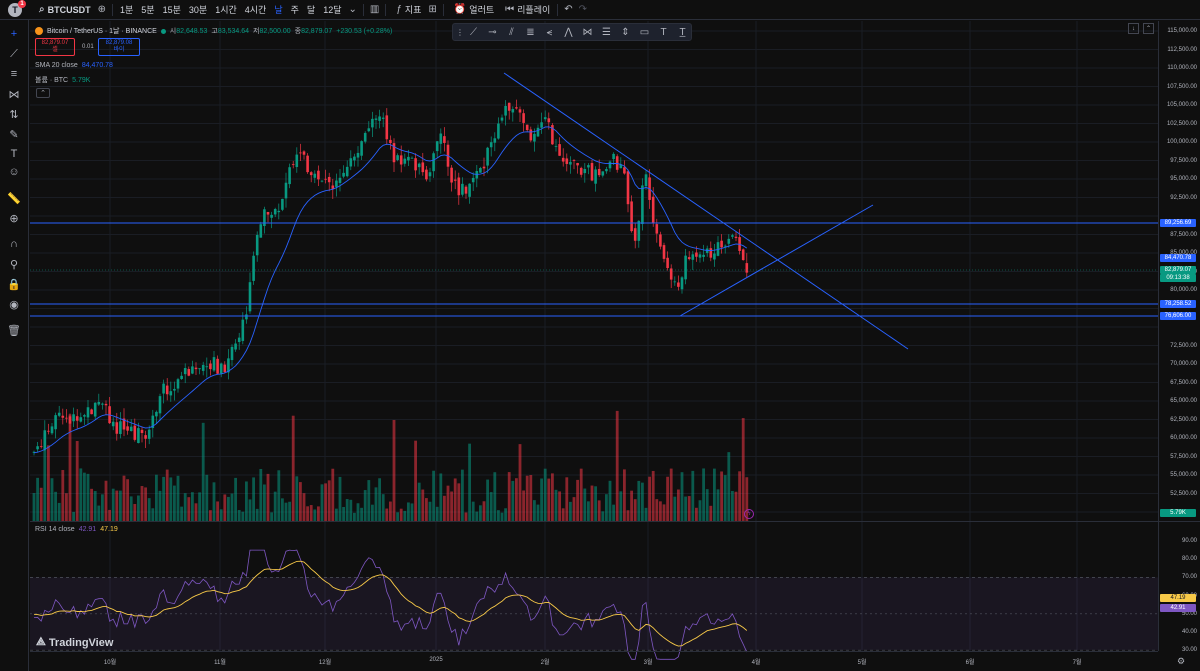 The image size is (1200, 671). Describe the element at coordinates (14, 244) in the screenshot. I see `magnet-icon: ∩` at that location.